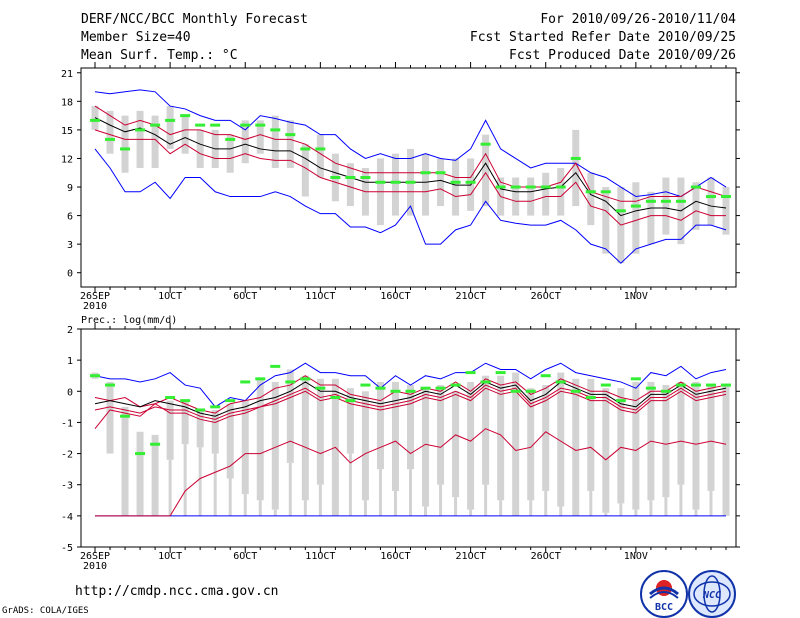 This screenshot has width=800, height=618. Describe the element at coordinates (67, 455) in the screenshot. I see `y-tick-label: -2` at that location.